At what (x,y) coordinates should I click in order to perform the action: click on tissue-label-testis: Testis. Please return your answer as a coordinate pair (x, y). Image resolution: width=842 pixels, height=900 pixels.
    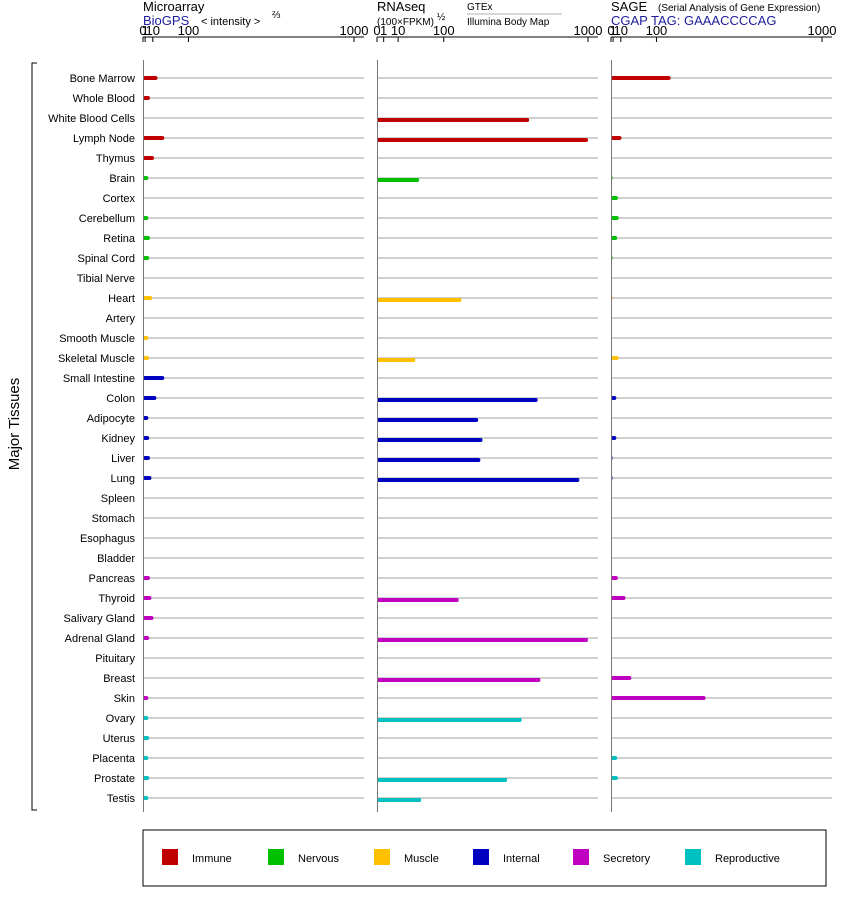
    Looking at the image, I should click on (121, 799).